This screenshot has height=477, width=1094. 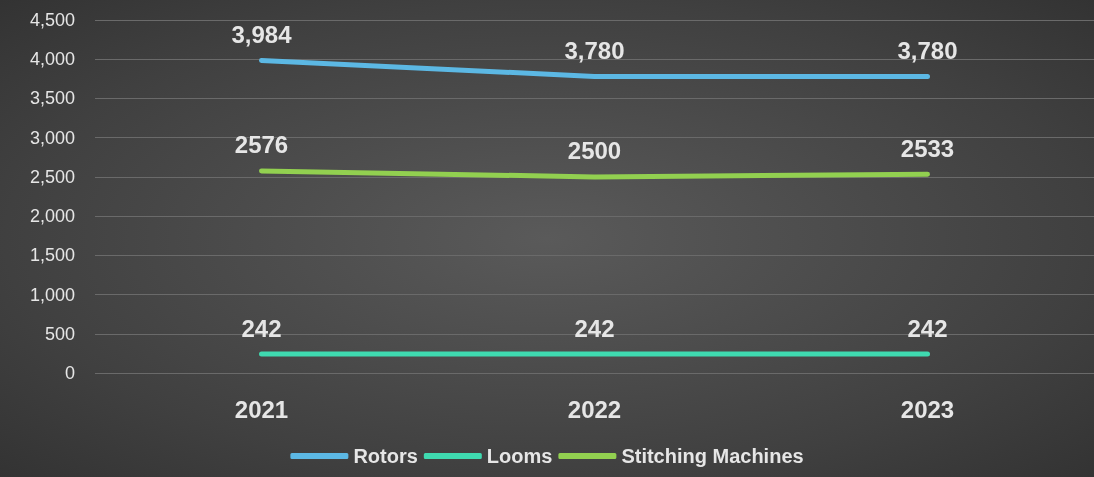 I want to click on y-tick-label: 4,500, so click(x=52, y=20).